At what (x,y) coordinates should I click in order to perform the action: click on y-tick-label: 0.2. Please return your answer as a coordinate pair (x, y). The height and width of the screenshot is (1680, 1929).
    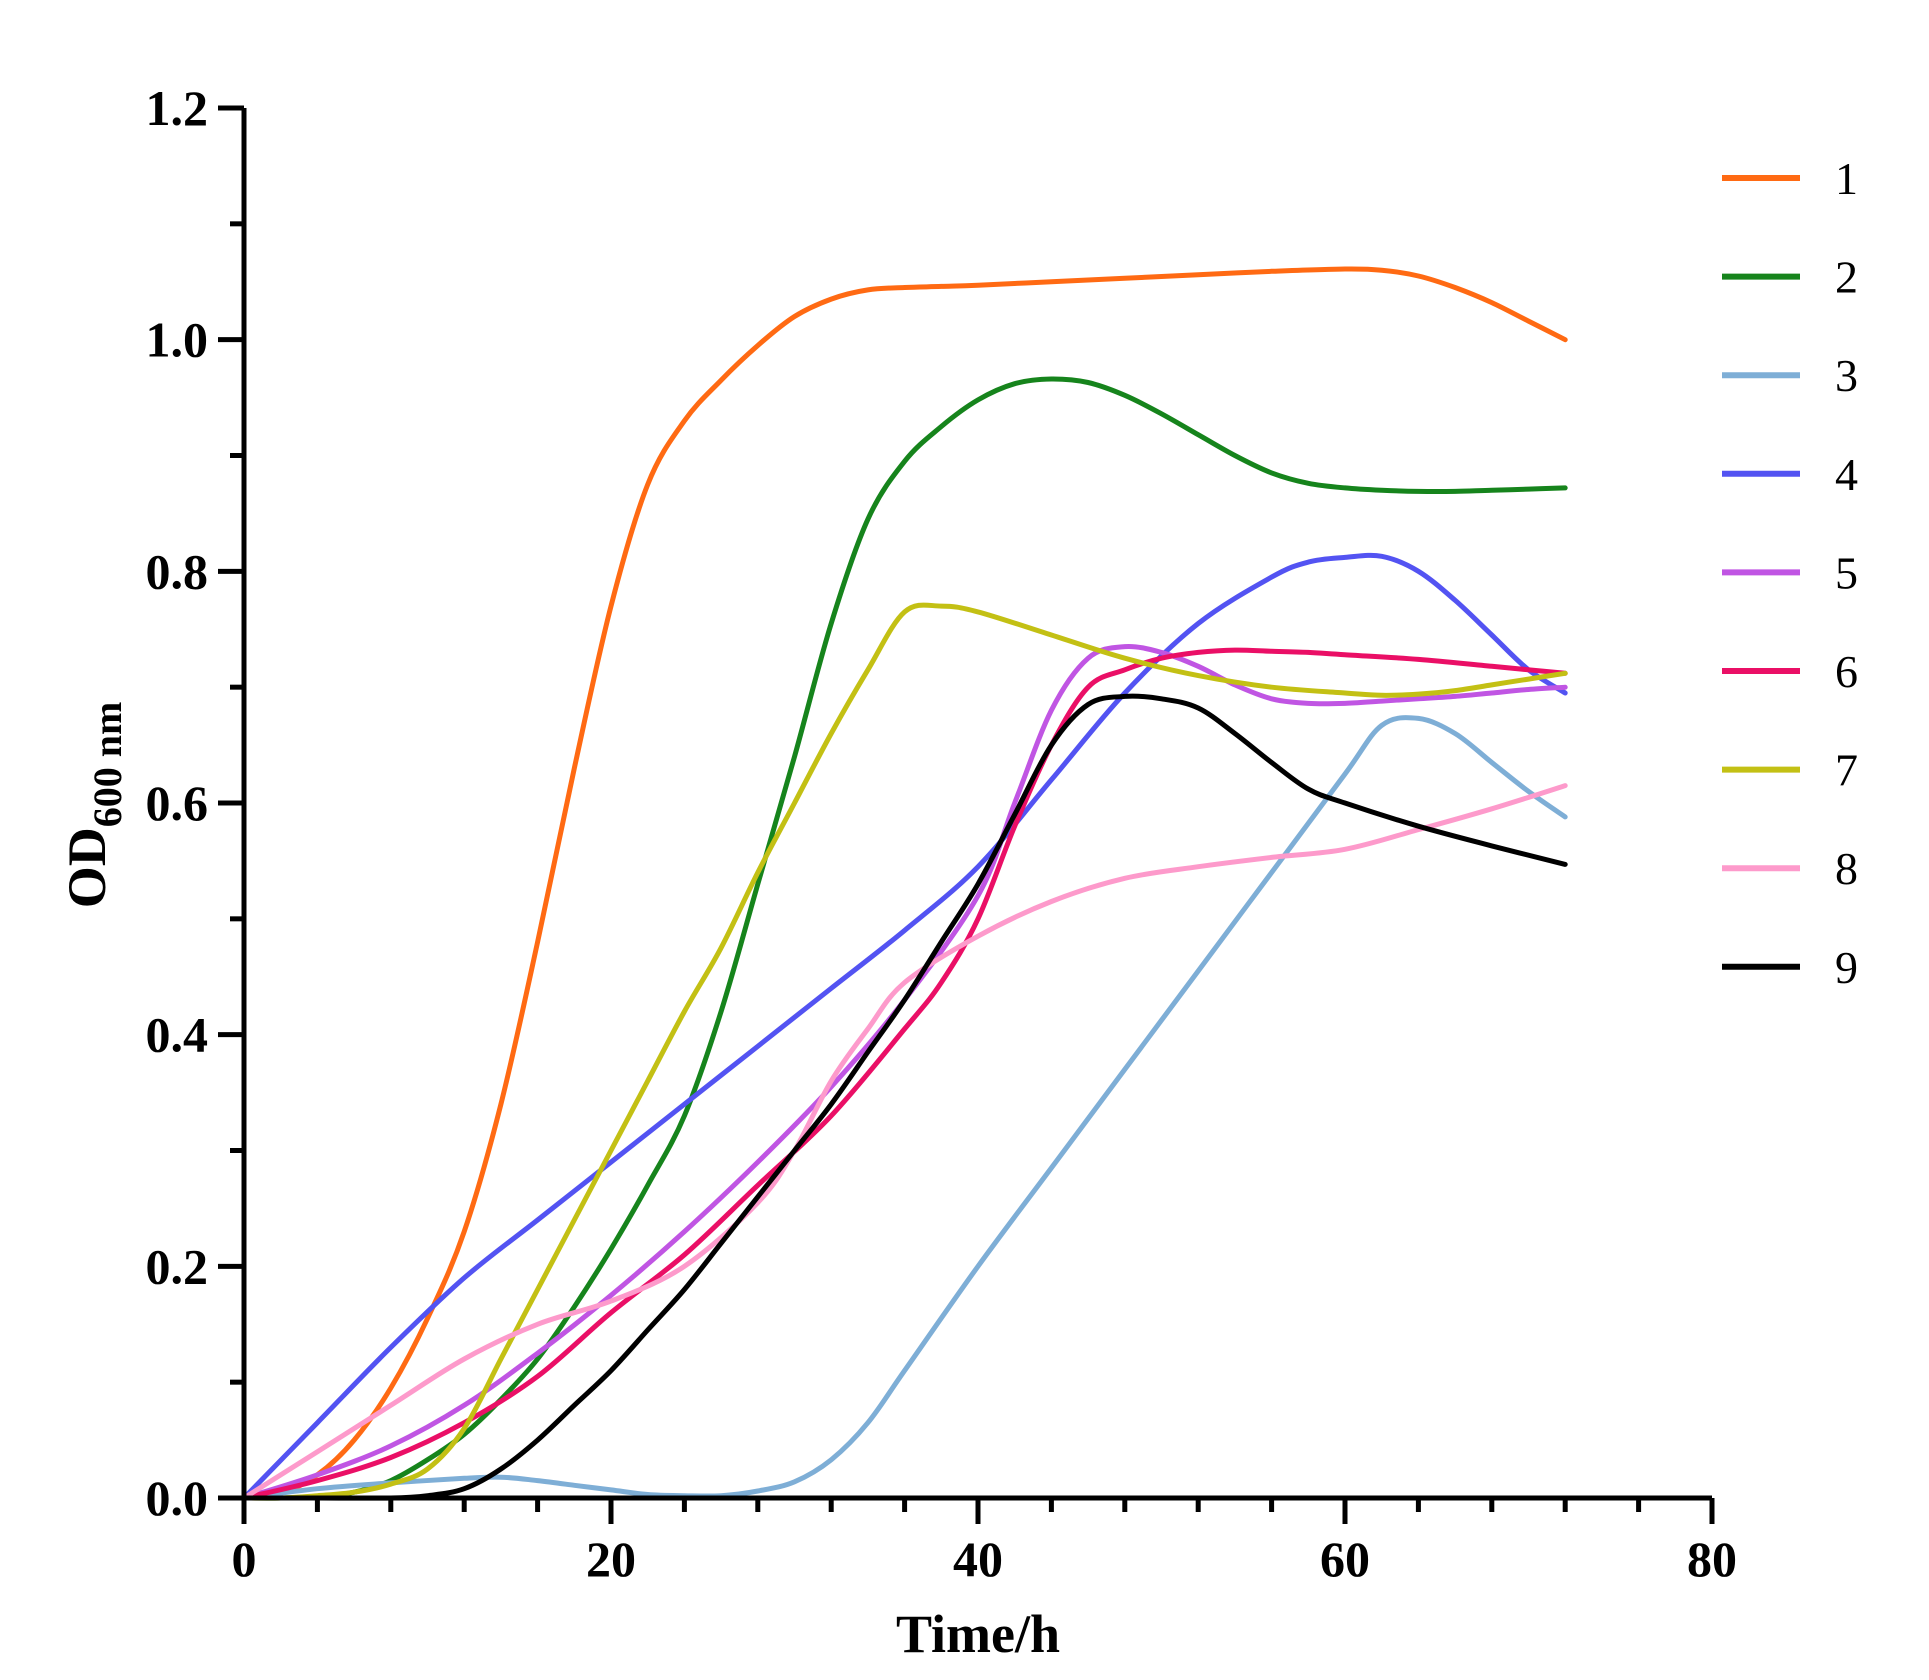
    Looking at the image, I should click on (177, 1266).